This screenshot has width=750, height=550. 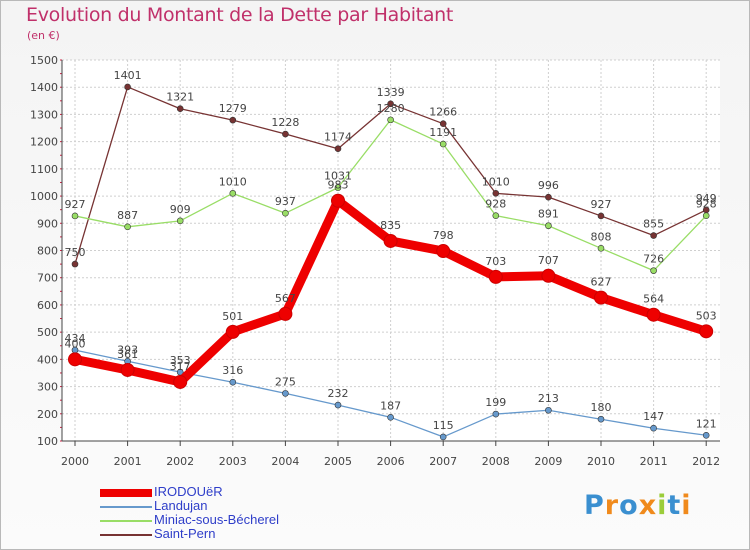 I want to click on data-label: 703, so click(x=495, y=261).